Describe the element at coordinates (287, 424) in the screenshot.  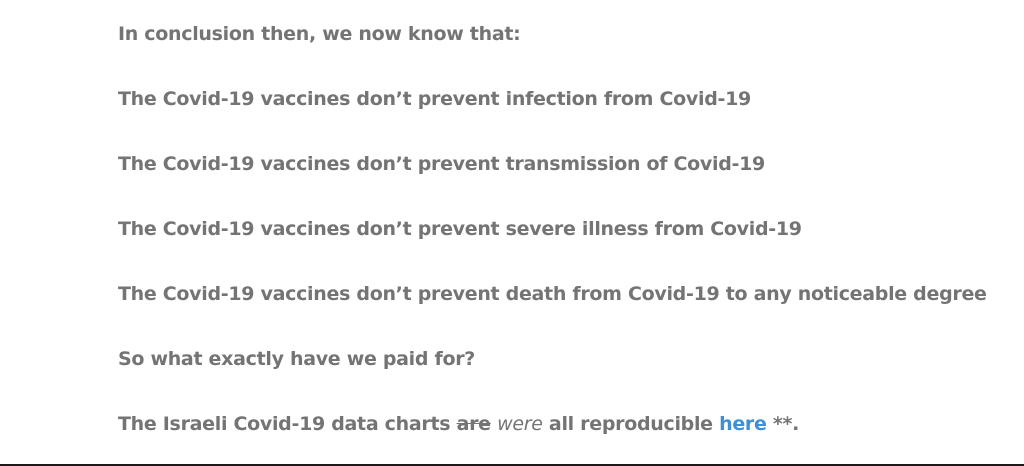
I see `note-lead-text: The Israeli Covid-19 data charts` at that location.